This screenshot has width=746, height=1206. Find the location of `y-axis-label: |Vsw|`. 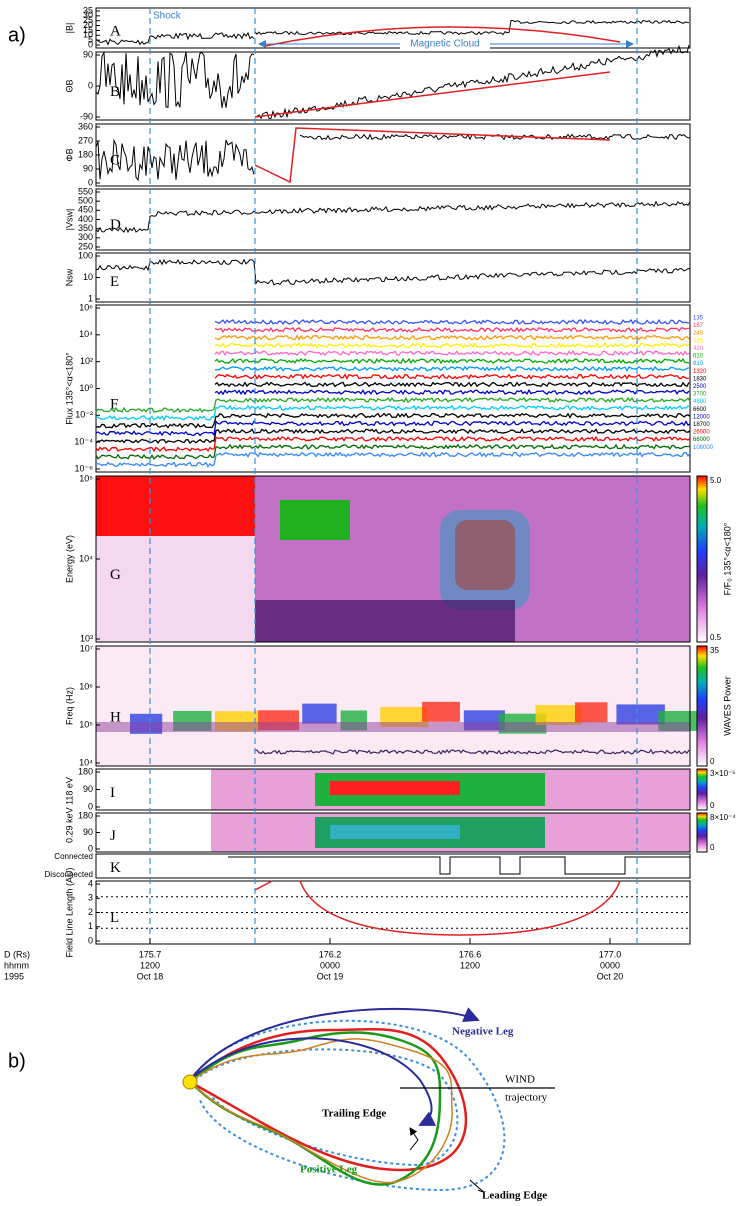

y-axis-label: |Vsw| is located at coordinates (69, 220).